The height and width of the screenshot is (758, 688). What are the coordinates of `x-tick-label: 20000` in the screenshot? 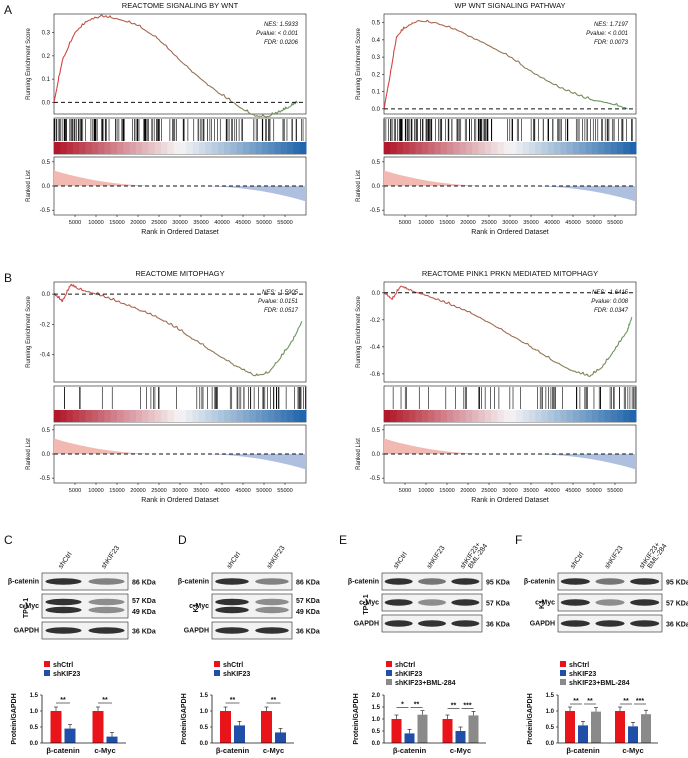 It's located at (138, 223).